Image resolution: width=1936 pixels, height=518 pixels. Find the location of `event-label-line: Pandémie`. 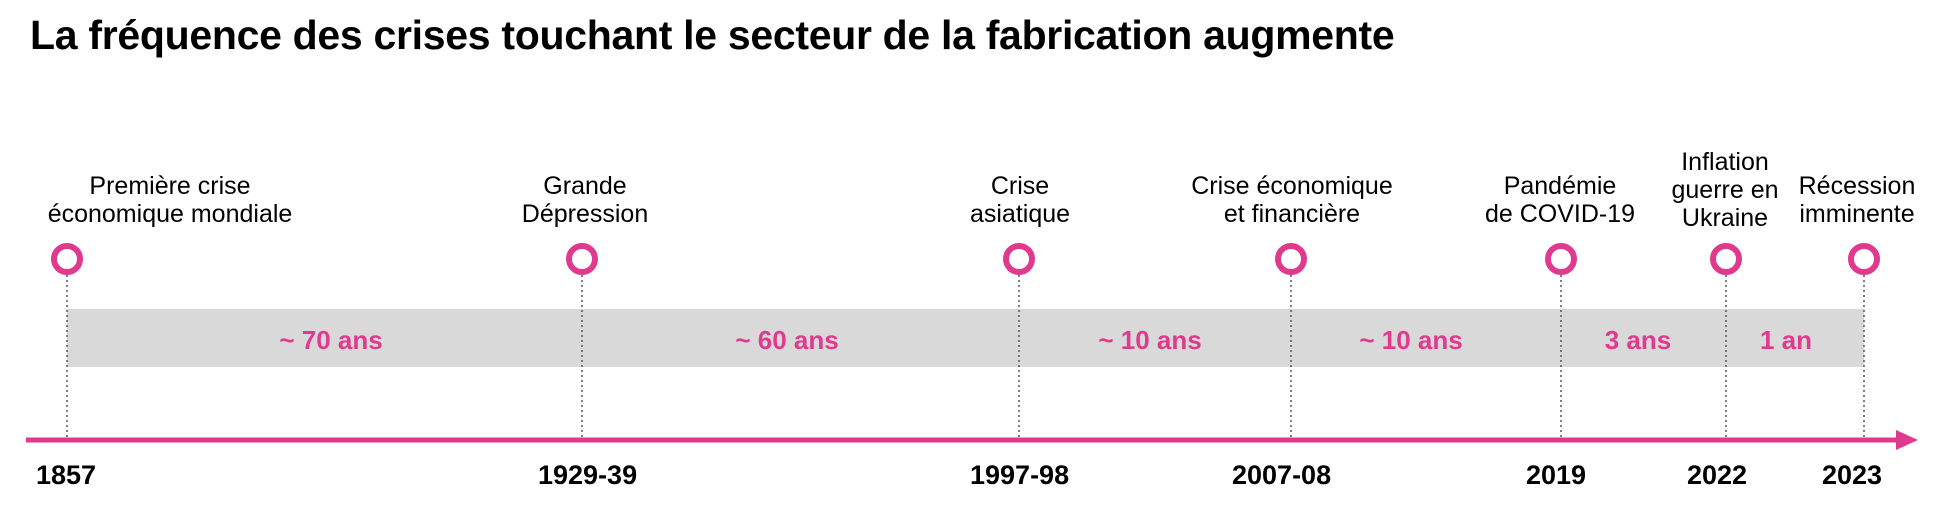

event-label-line: Pandémie is located at coordinates (1560, 186).